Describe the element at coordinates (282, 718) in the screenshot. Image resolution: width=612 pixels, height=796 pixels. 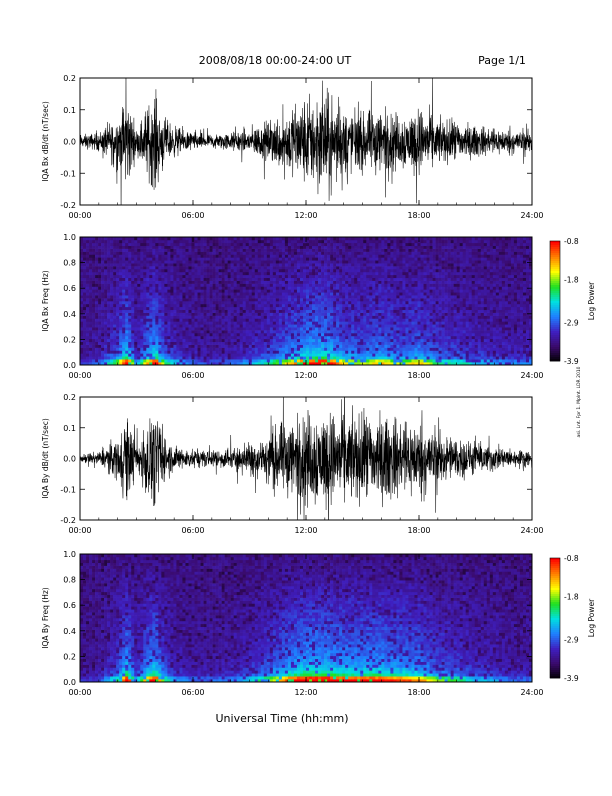
I see `x-axis-label: Universal Time (hh:mm)` at that location.